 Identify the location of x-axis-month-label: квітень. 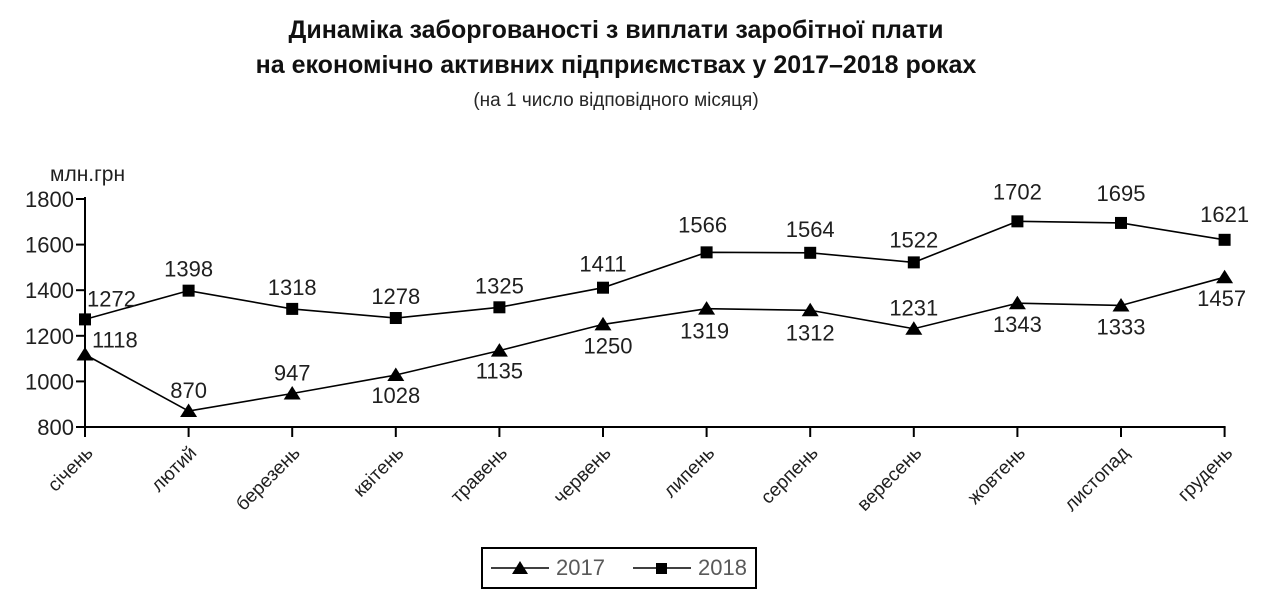
(379, 472).